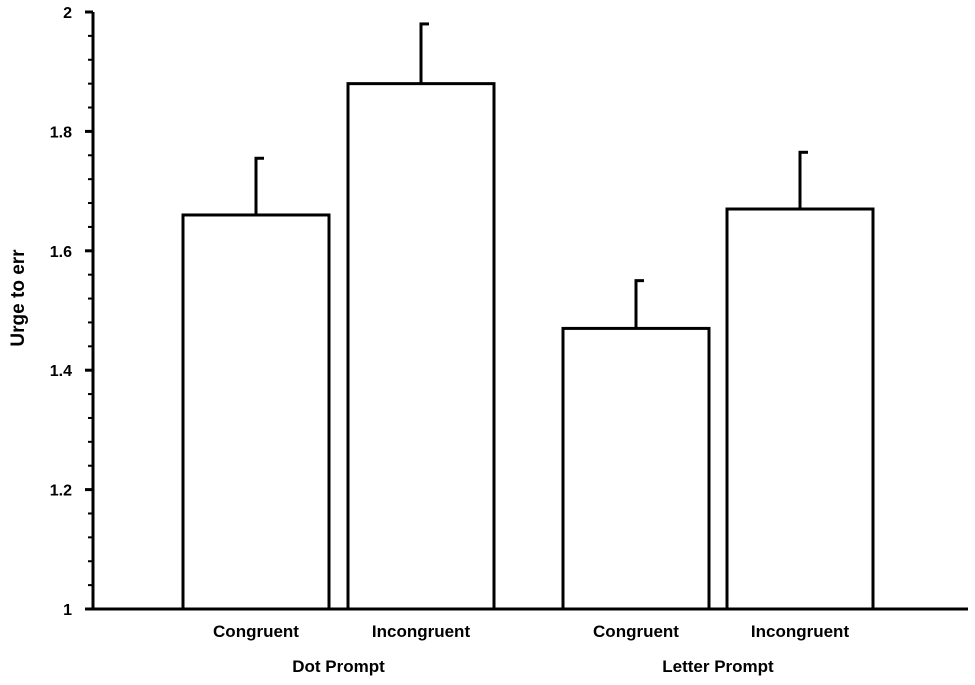 The width and height of the screenshot is (975, 685). I want to click on y-axis-ticks: 1 1.2 1.4 1.6 1.8 2, so click(71, 312).